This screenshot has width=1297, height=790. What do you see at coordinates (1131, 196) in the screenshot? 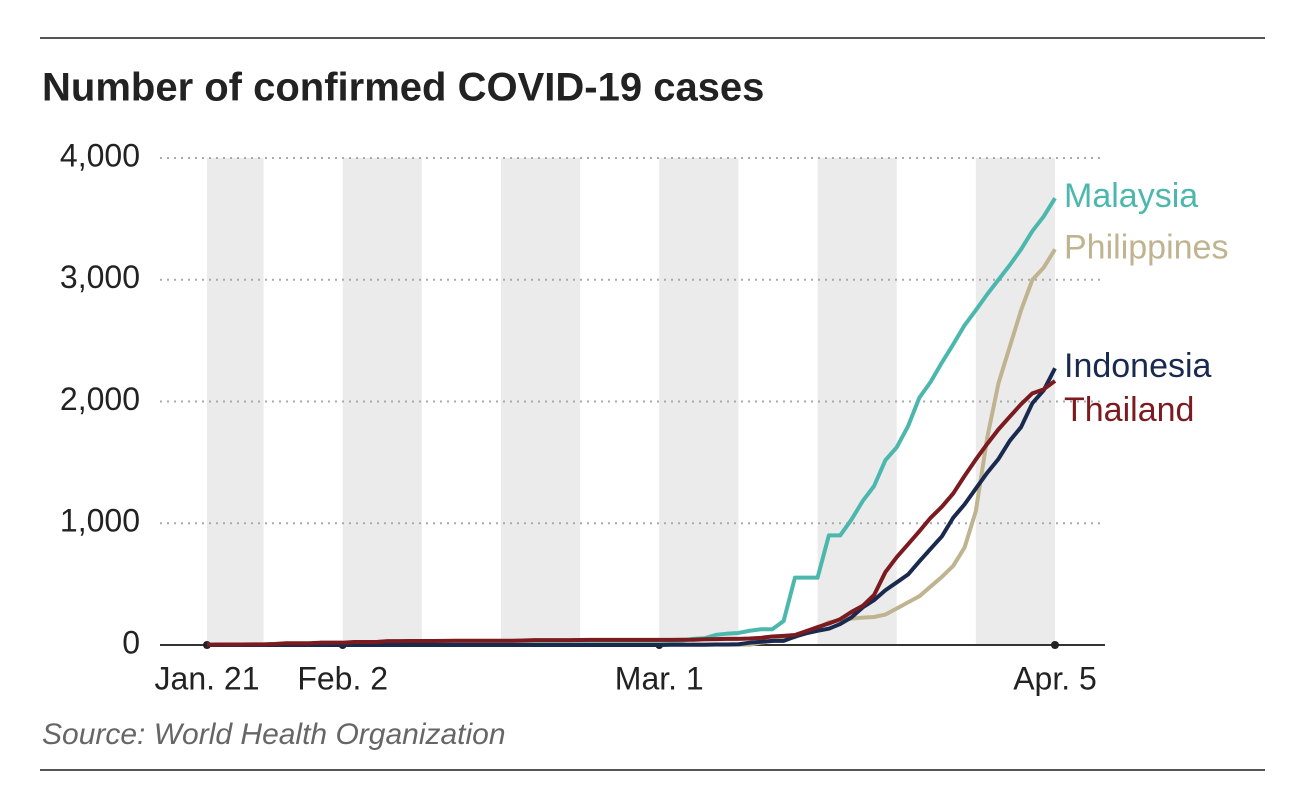
I see `legend-label: Malaysia` at bounding box center [1131, 196].